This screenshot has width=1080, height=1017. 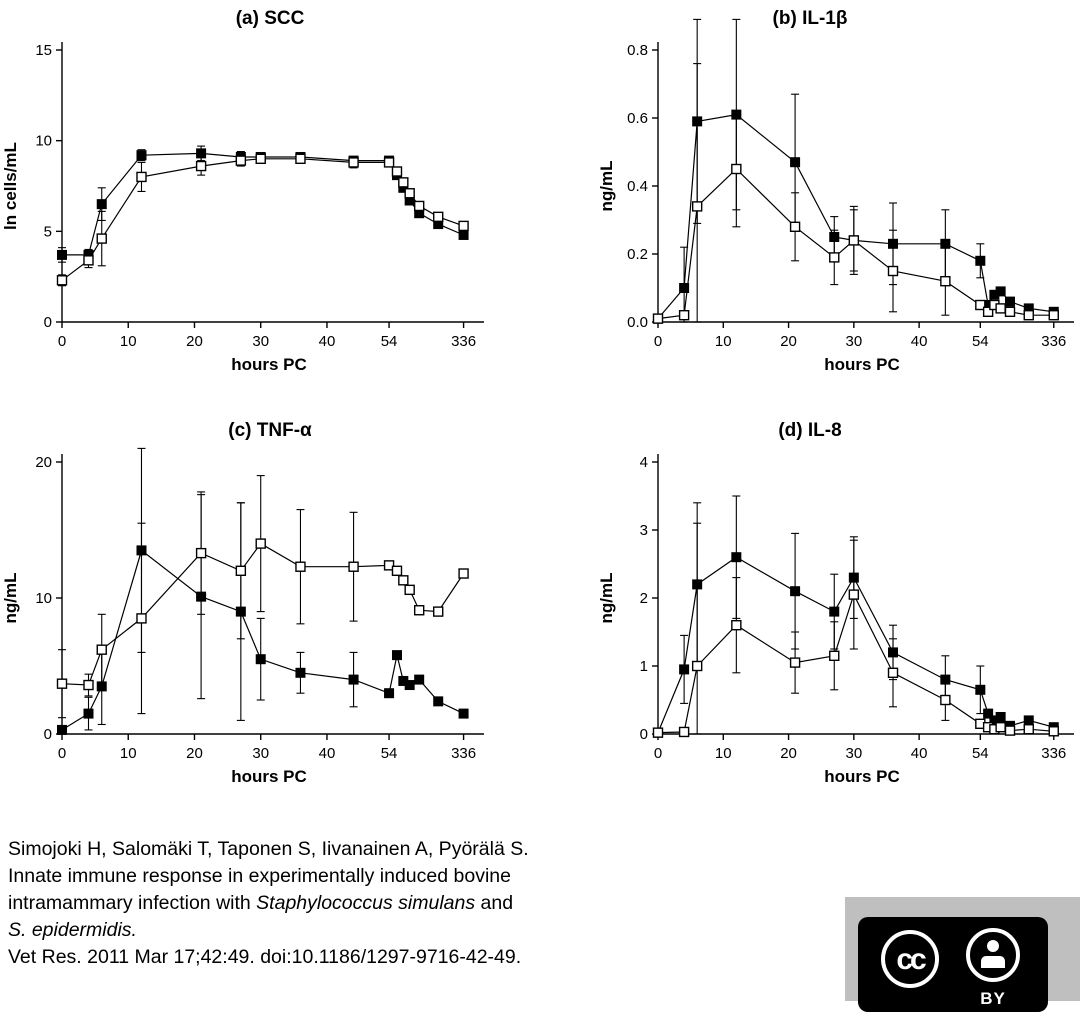 I want to click on person-icon, so click(x=993, y=955).